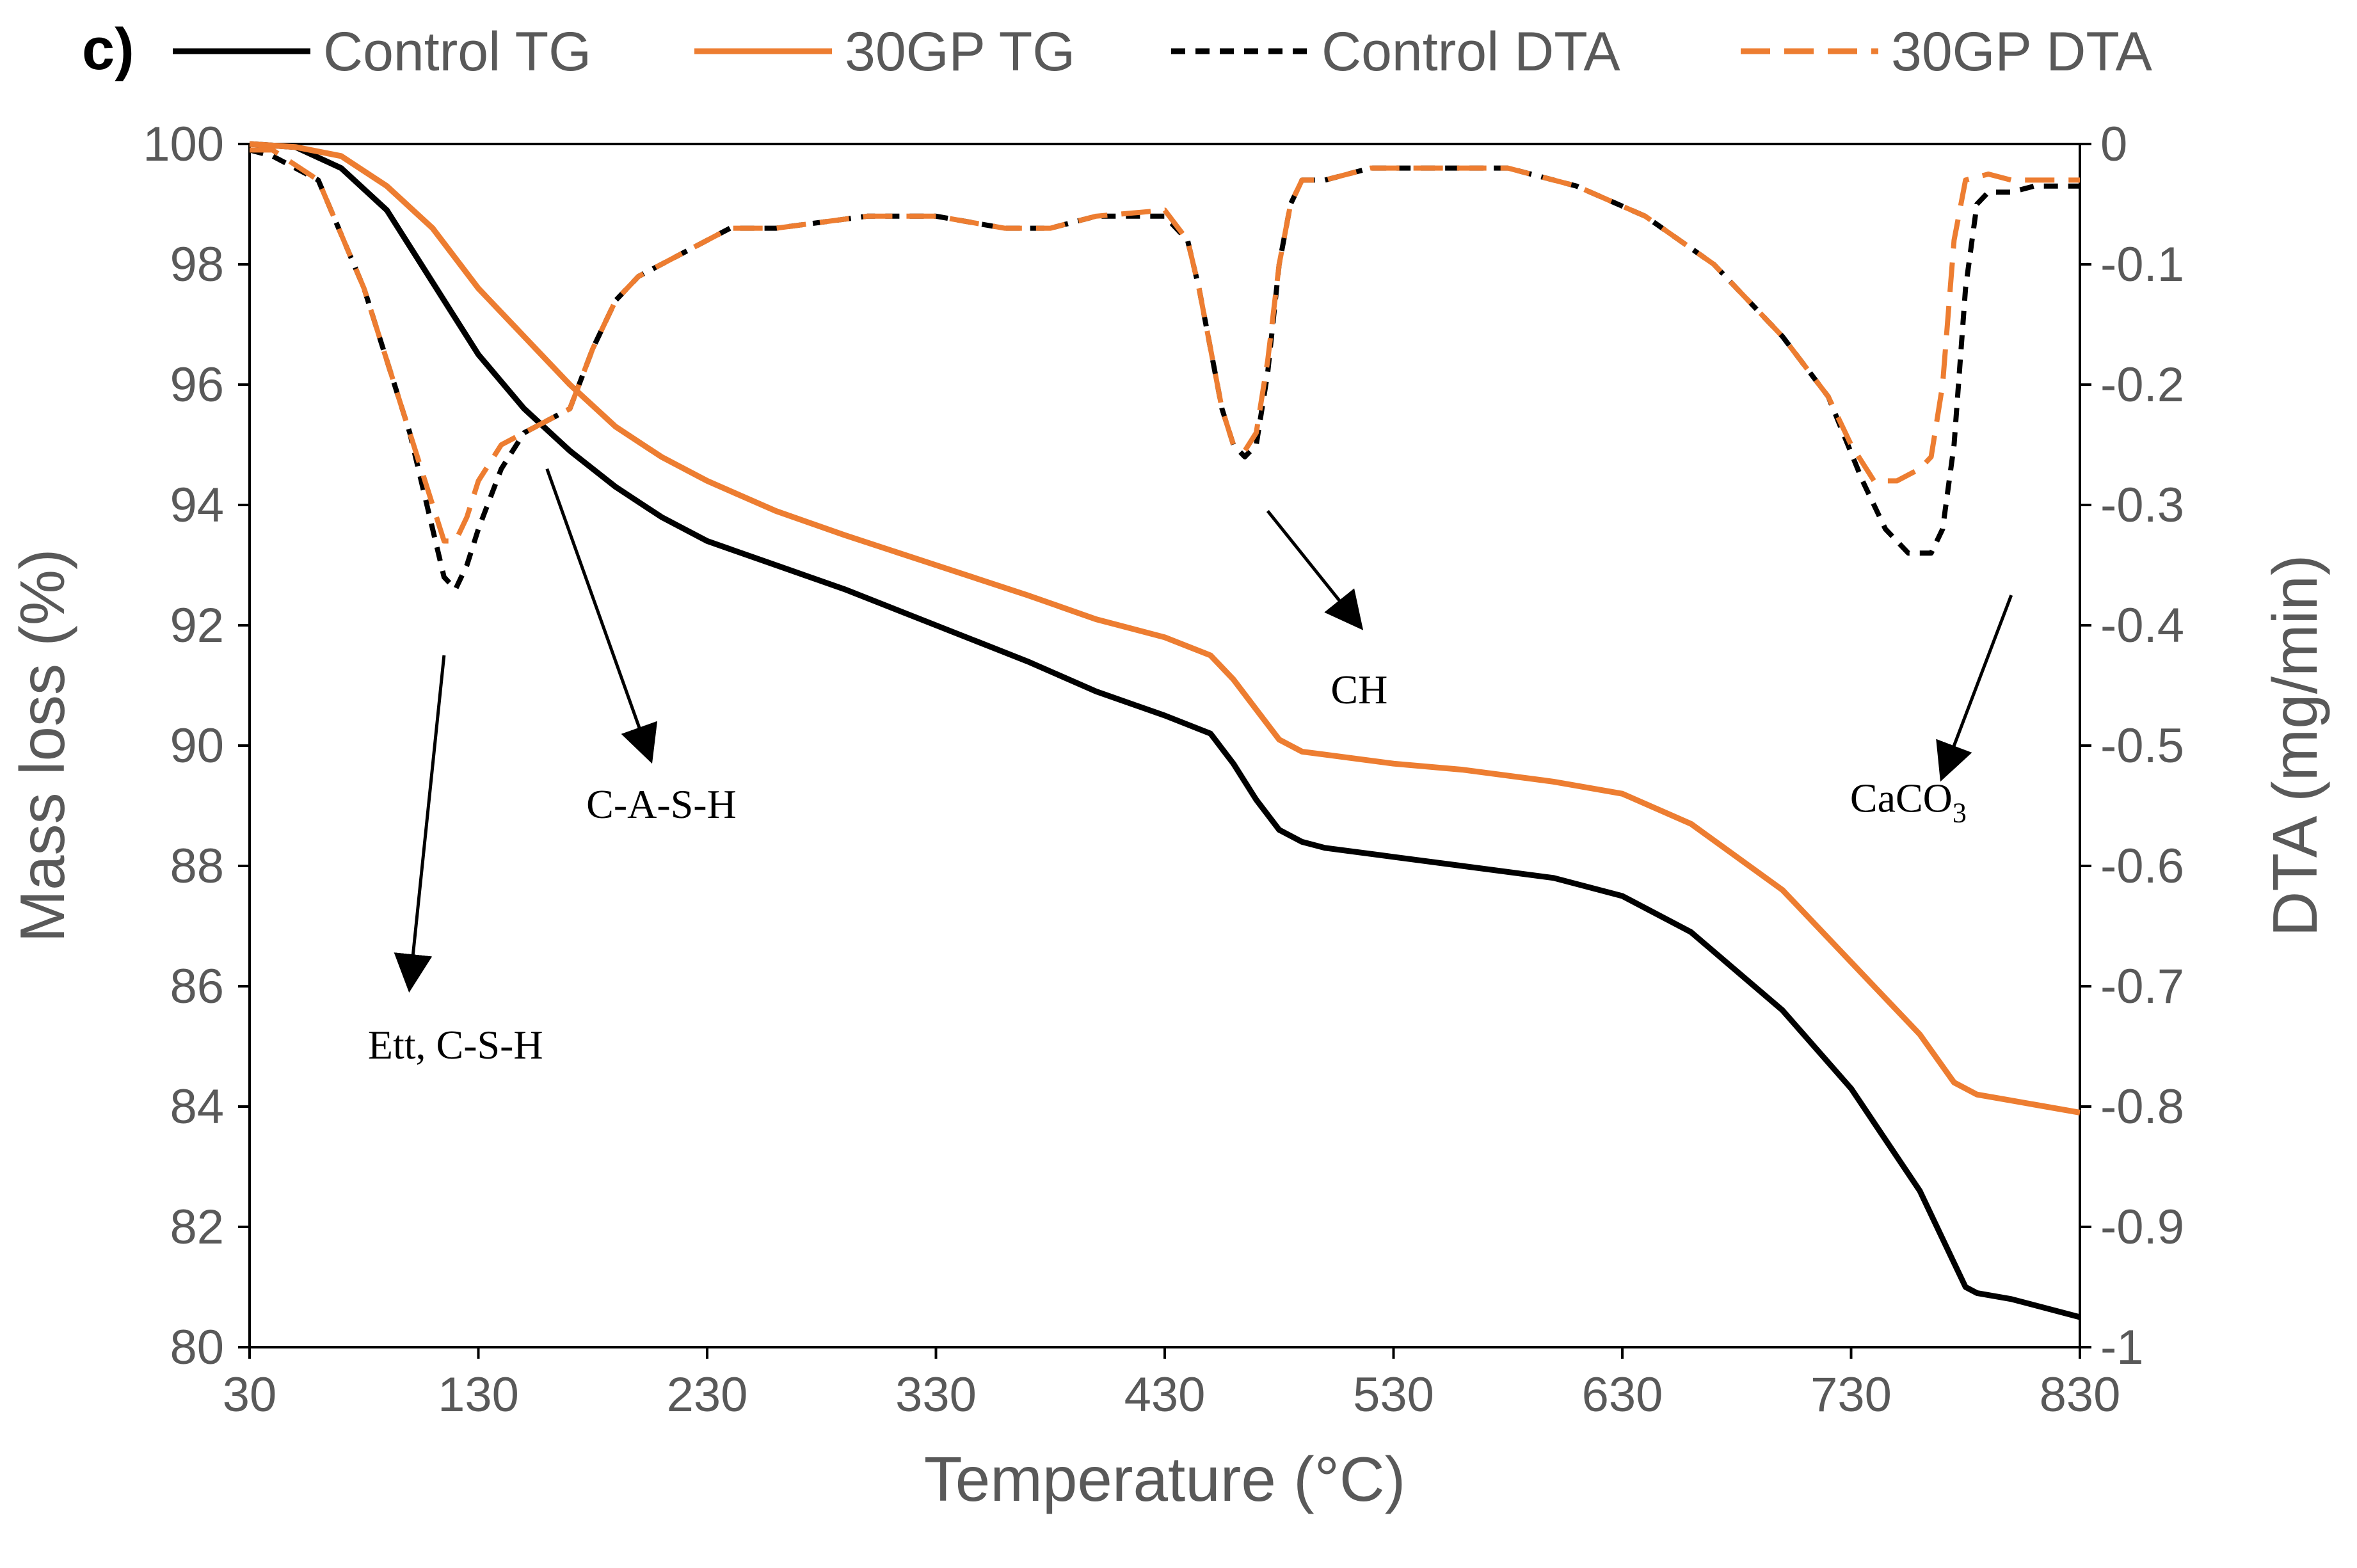 This screenshot has height=1568, width=2357. Describe the element at coordinates (1622, 1395) in the screenshot. I see `x-tick-label: 630` at that location.